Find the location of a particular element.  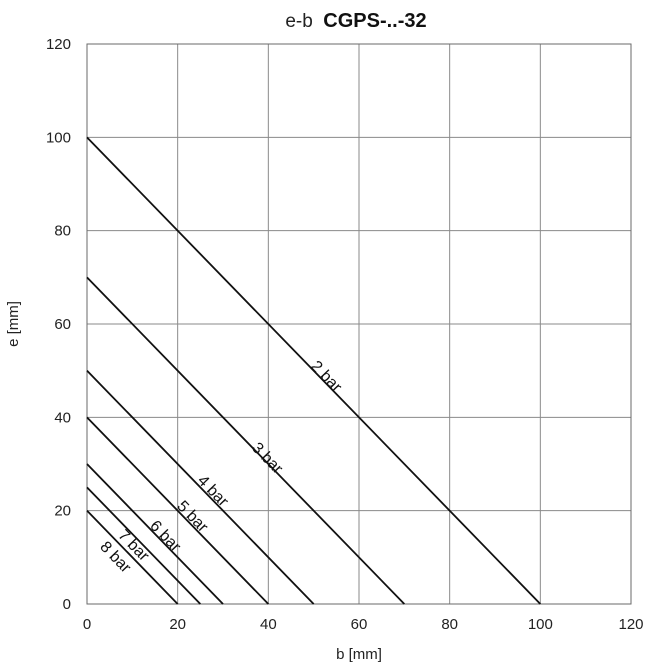

chart-title-main: CGPS-..-32 is located at coordinates (374, 21).